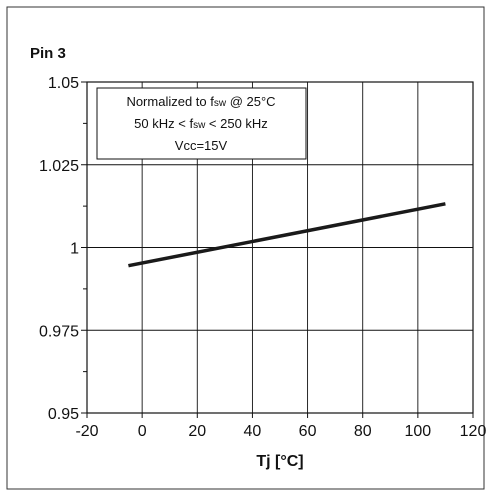 The image size is (491, 496). What do you see at coordinates (363, 431) in the screenshot?
I see `x-tick-label-5: 80` at bounding box center [363, 431].